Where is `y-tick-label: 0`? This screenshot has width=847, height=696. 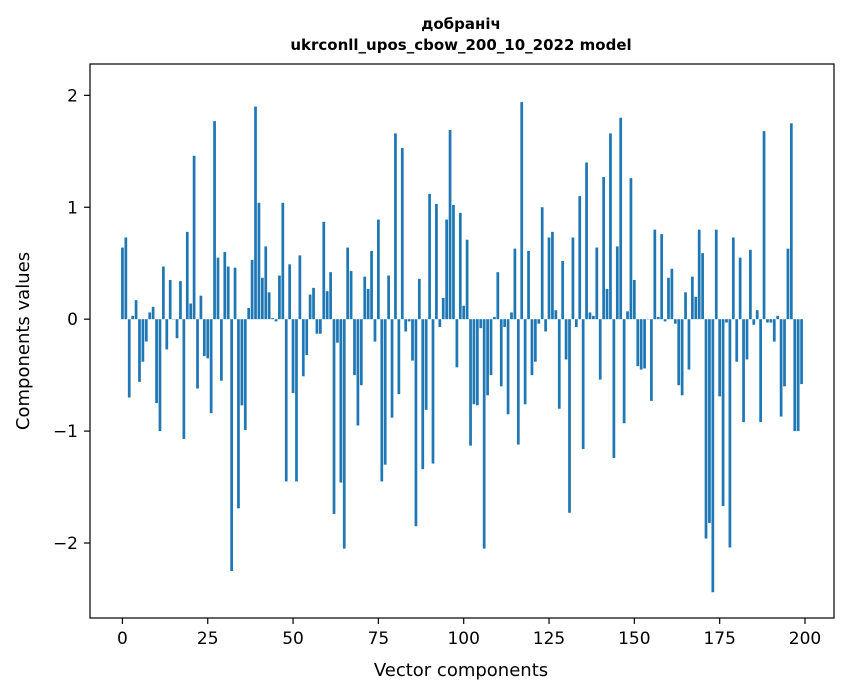
y-tick-label: 0 is located at coordinates (72, 320).